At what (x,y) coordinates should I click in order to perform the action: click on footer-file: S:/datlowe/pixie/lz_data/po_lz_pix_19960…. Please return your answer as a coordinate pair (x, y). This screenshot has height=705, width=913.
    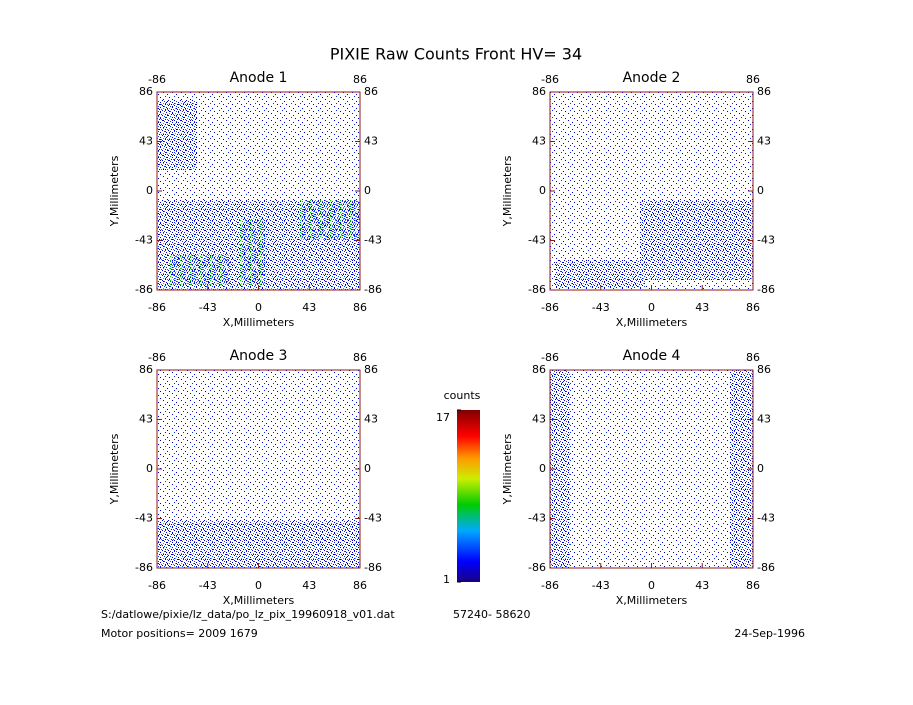
    Looking at the image, I should click on (248, 614).